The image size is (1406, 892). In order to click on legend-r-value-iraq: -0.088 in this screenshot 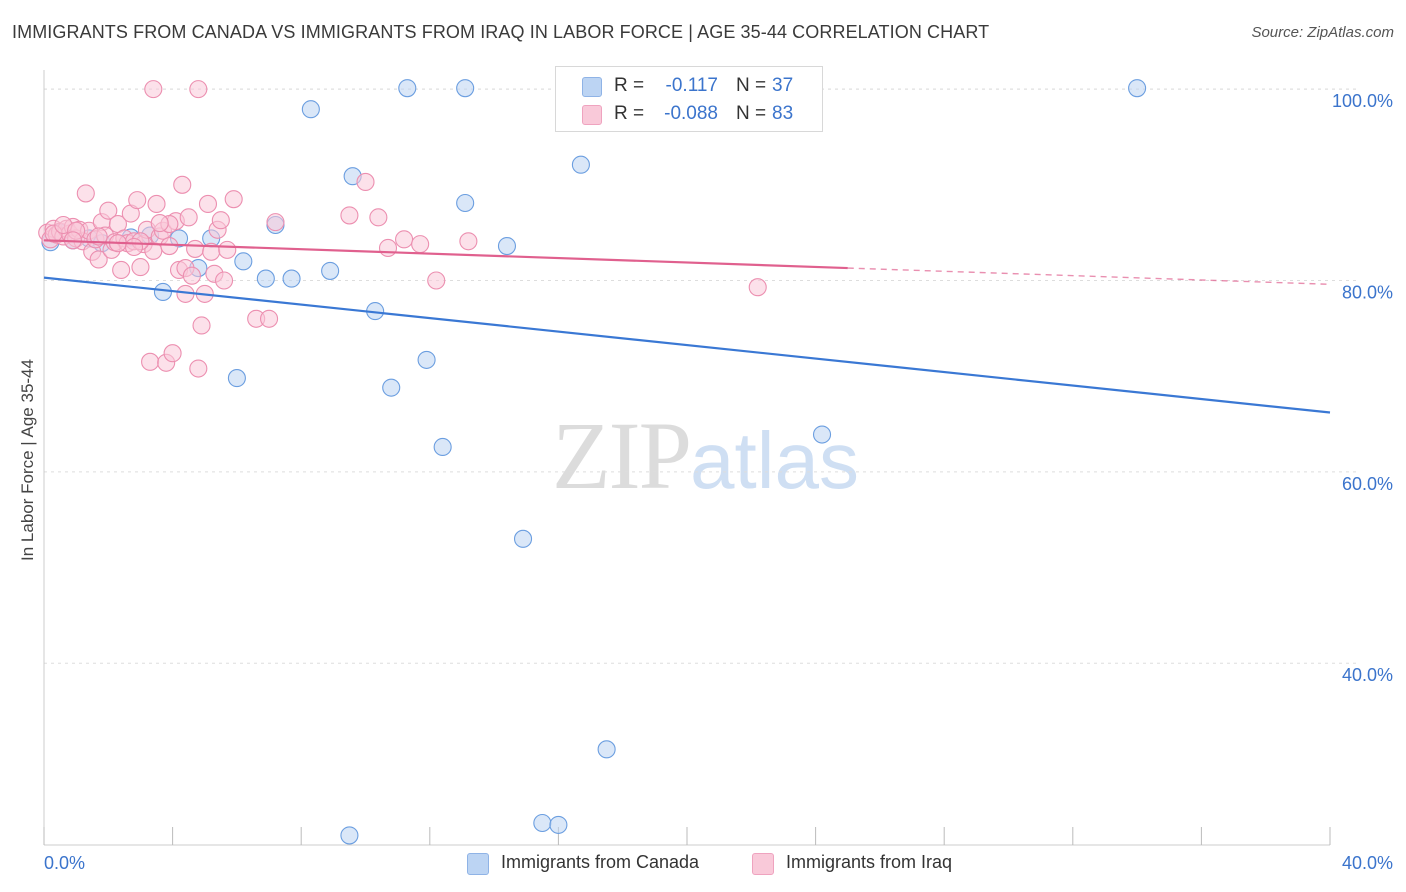, I will do `click(691, 113)`.